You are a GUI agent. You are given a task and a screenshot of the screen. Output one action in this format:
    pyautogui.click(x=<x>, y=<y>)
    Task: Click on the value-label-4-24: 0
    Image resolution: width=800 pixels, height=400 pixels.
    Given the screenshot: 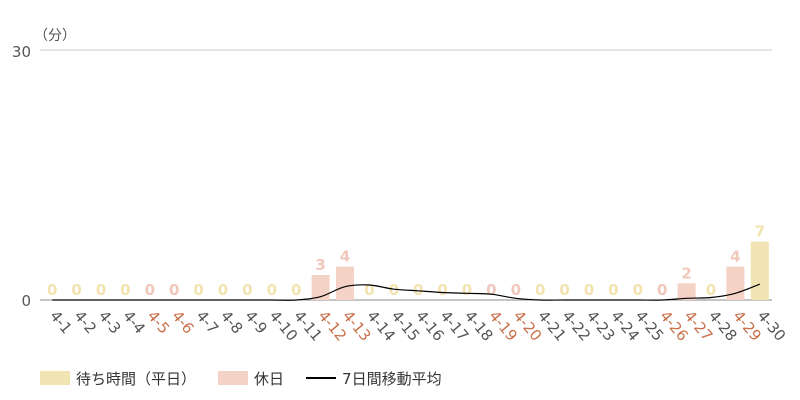 What is the action you would take?
    pyautogui.click(x=613, y=290)
    